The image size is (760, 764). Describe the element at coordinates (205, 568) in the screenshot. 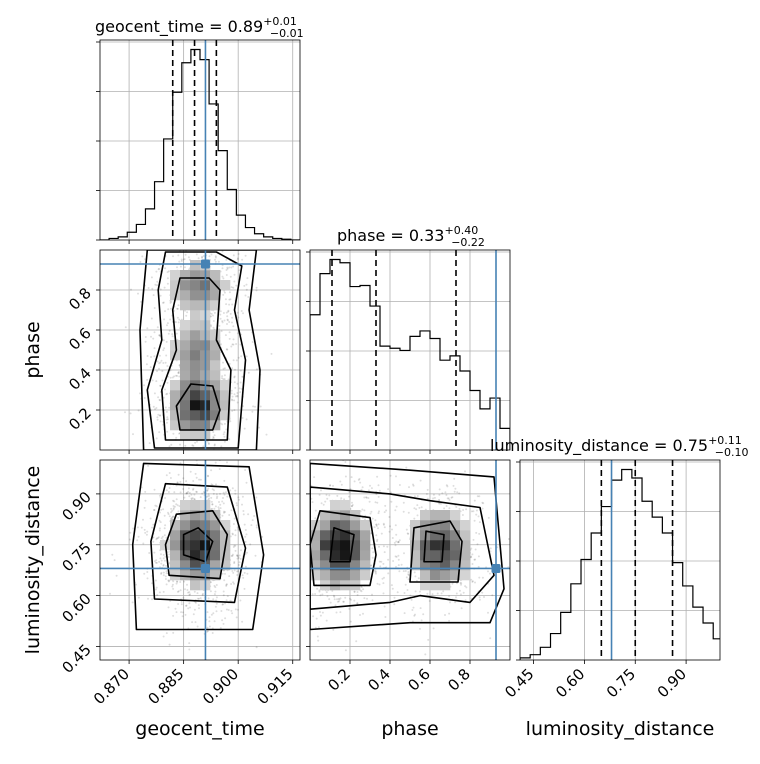

I see `truth-point` at that location.